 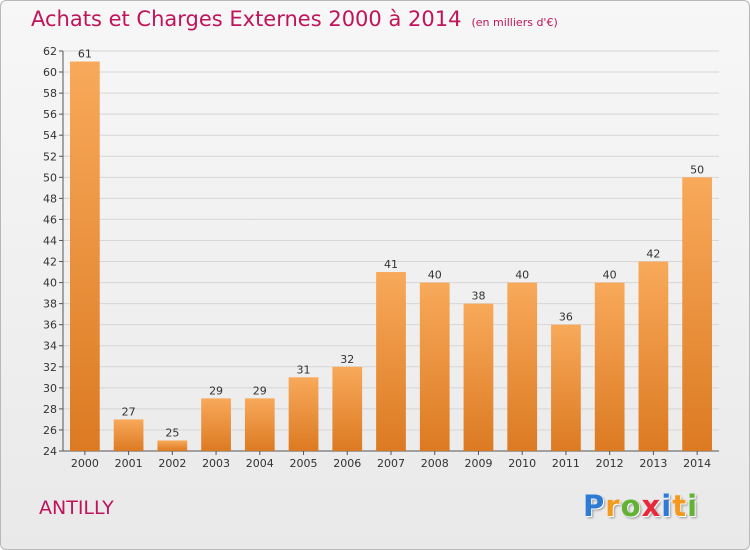 What do you see at coordinates (50, 240) in the screenshot?
I see `y-tick-label: 44` at bounding box center [50, 240].